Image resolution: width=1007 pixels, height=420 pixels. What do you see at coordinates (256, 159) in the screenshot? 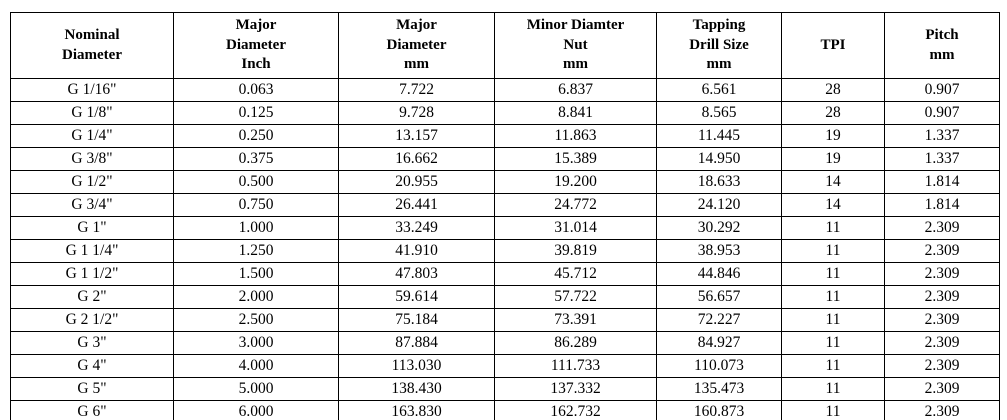
I see `table-cell: 0.375` at bounding box center [256, 159].